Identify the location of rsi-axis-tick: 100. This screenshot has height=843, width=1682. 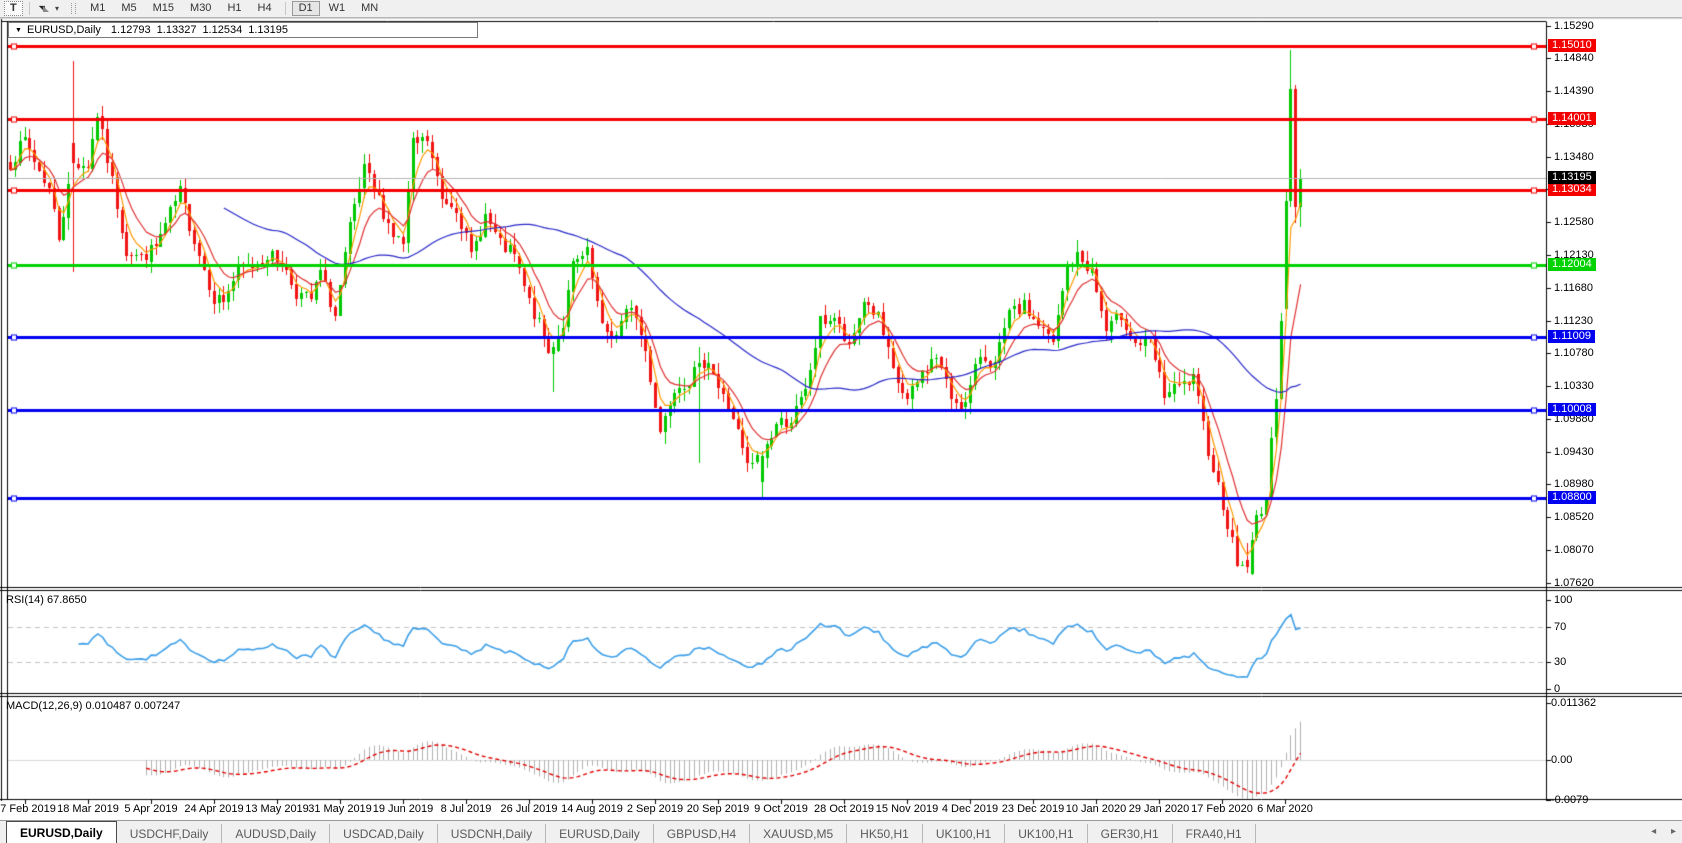
(1563, 600).